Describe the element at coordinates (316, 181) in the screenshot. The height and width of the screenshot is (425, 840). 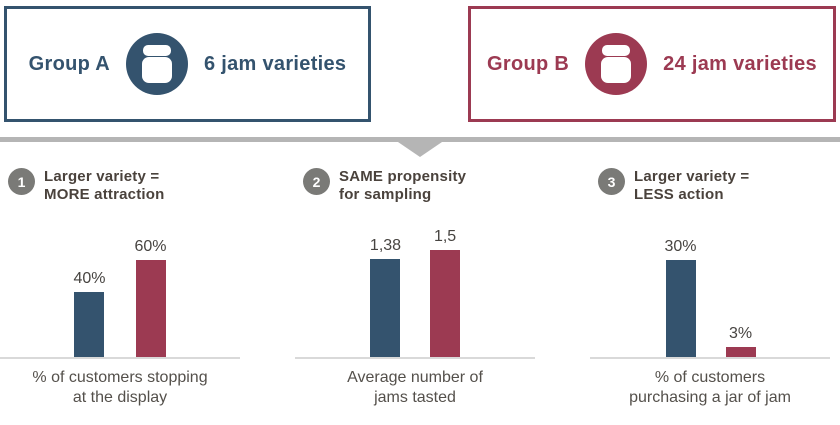
I see `number-badge-2: 2` at that location.